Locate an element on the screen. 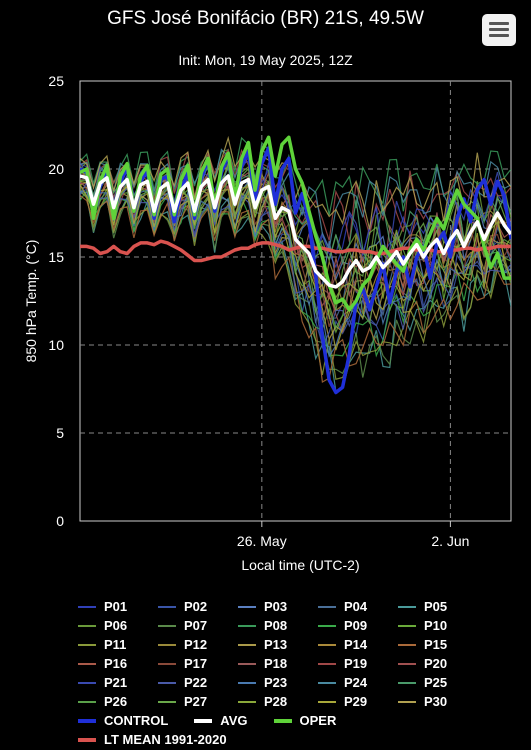  legend-item-p15: P15 is located at coordinates (438, 644).